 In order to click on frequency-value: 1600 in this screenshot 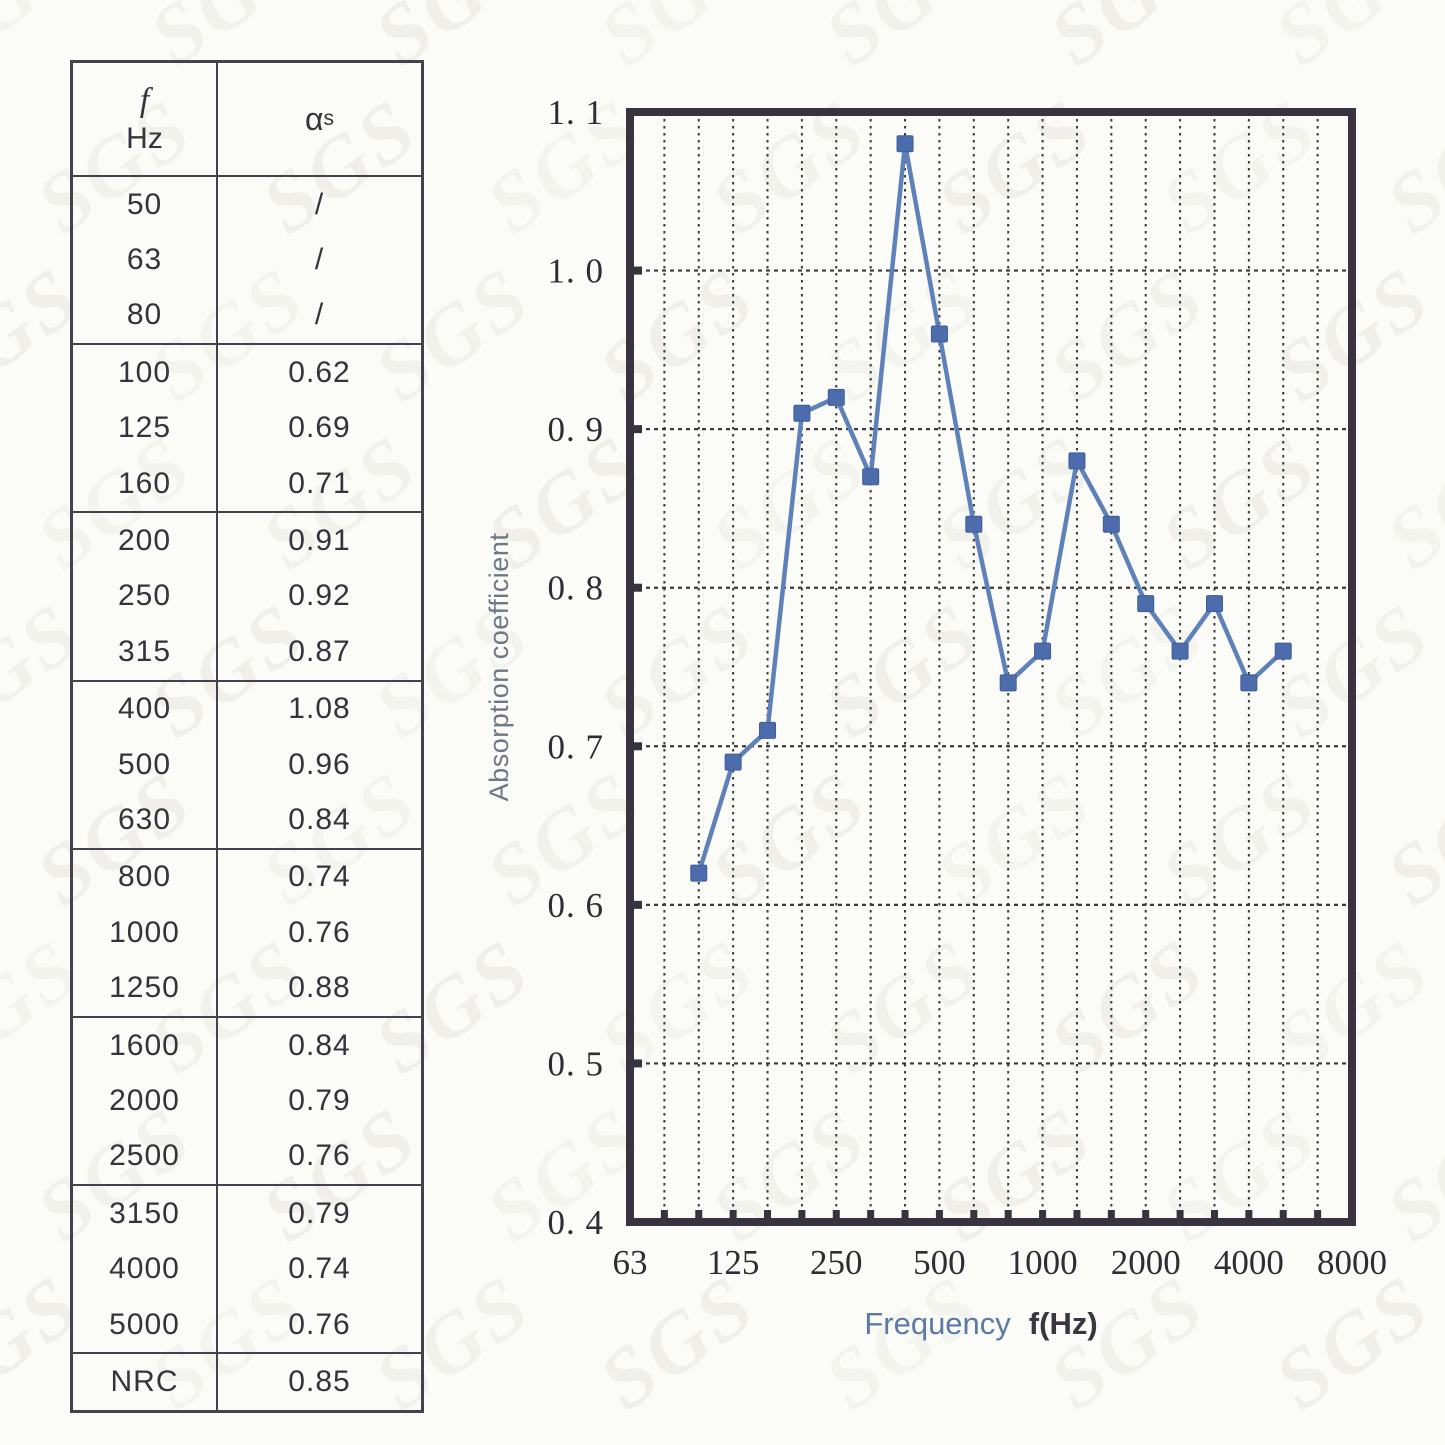, I will do `click(145, 1045)`.